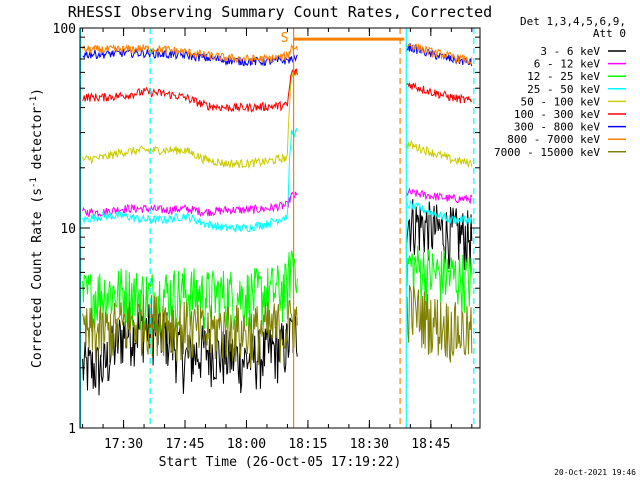 This screenshot has height=480, width=640. Describe the element at coordinates (307, 444) in the screenshot. I see `x-tick-label: 18:15` at that location.